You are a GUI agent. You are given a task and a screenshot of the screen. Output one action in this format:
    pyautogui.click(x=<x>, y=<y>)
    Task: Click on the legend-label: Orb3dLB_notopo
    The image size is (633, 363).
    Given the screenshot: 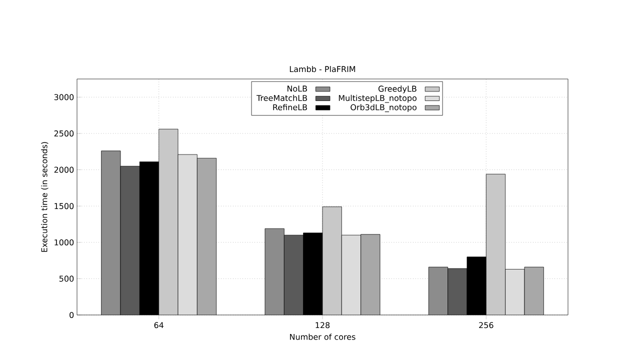 What is the action you would take?
    pyautogui.click(x=383, y=108)
    